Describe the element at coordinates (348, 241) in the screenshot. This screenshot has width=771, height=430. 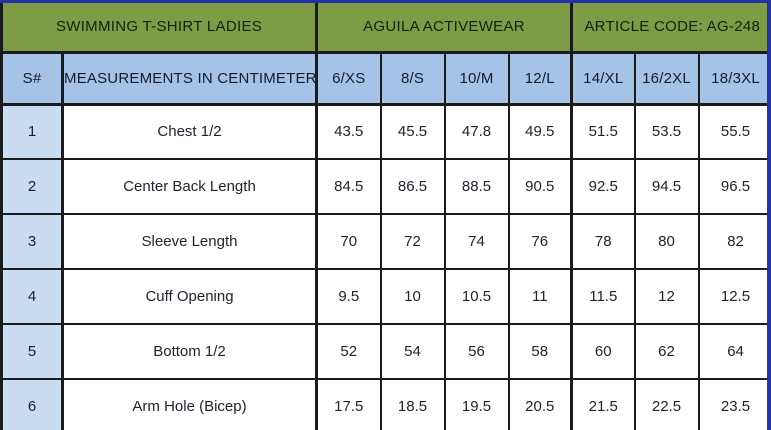
I see `value-cell: 70` at that location.